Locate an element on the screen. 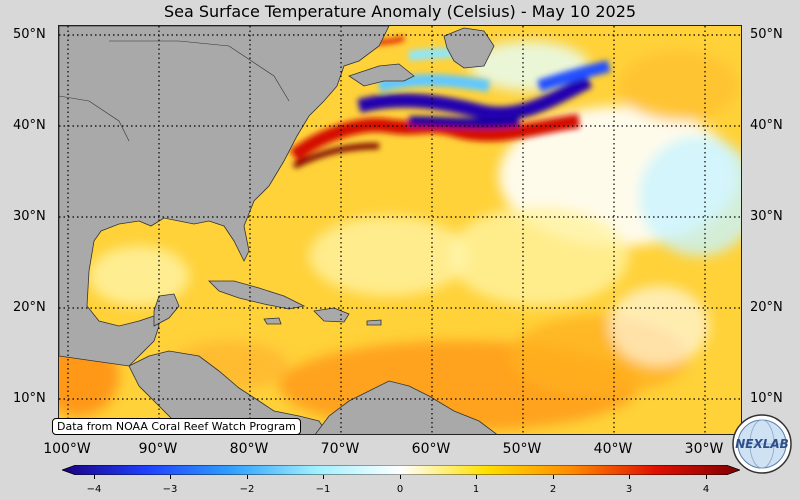 Image resolution: width=800 pixels, height=500 pixels. lon-label-90w: 90°W is located at coordinates (158, 449).